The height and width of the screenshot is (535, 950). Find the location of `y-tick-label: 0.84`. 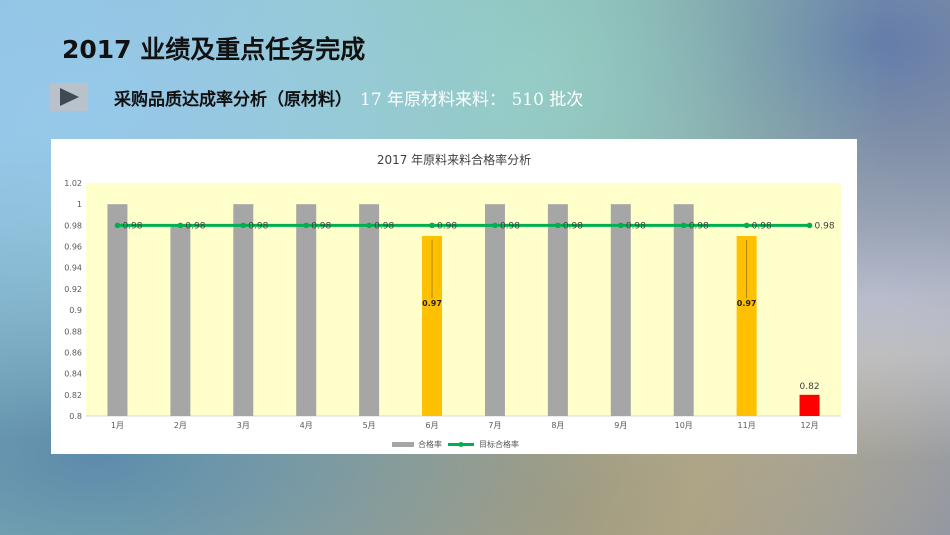

y-tick-label: 0.84 is located at coordinates (73, 374).